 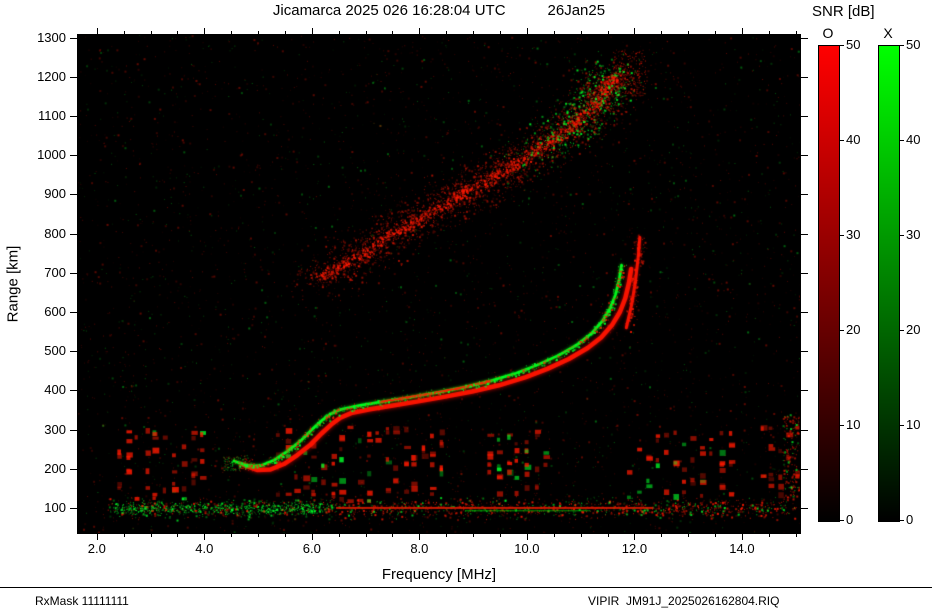 I want to click on y-tick-label: 200, so click(x=55, y=468).